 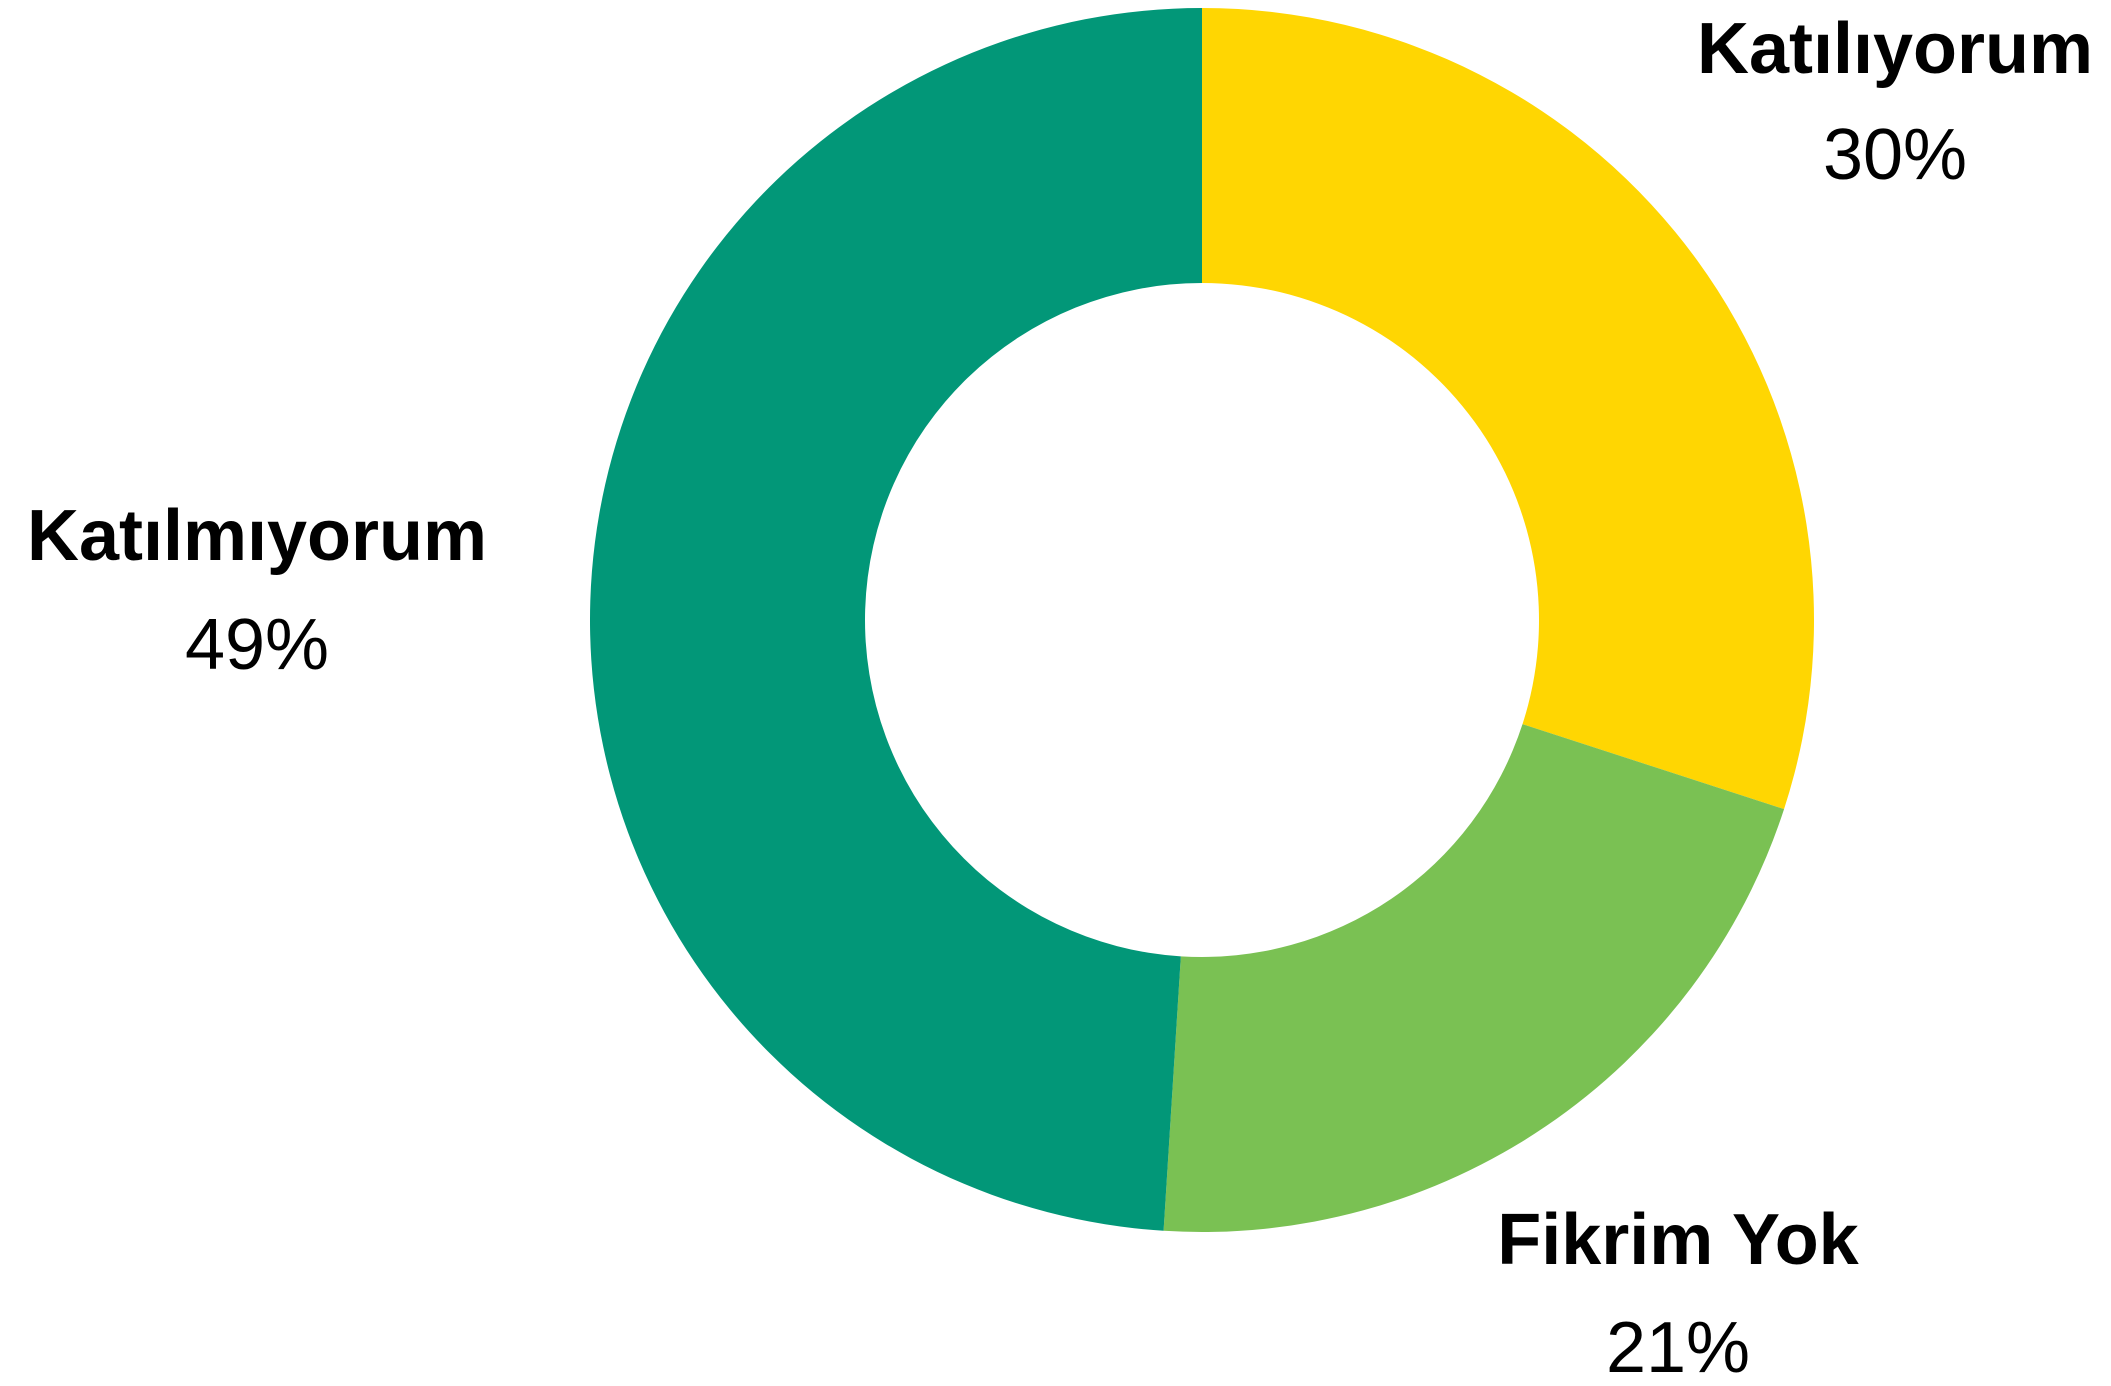 What do you see at coordinates (1678, 1347) in the screenshot?
I see `slice-value-label: 21%` at bounding box center [1678, 1347].